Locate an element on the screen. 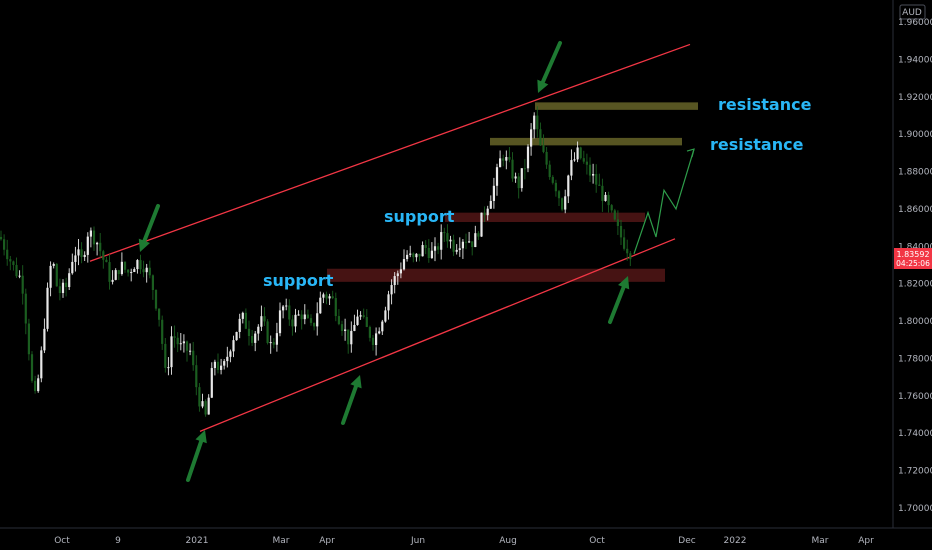  y-tick-label: 1.72000 is located at coordinates (915, 472).